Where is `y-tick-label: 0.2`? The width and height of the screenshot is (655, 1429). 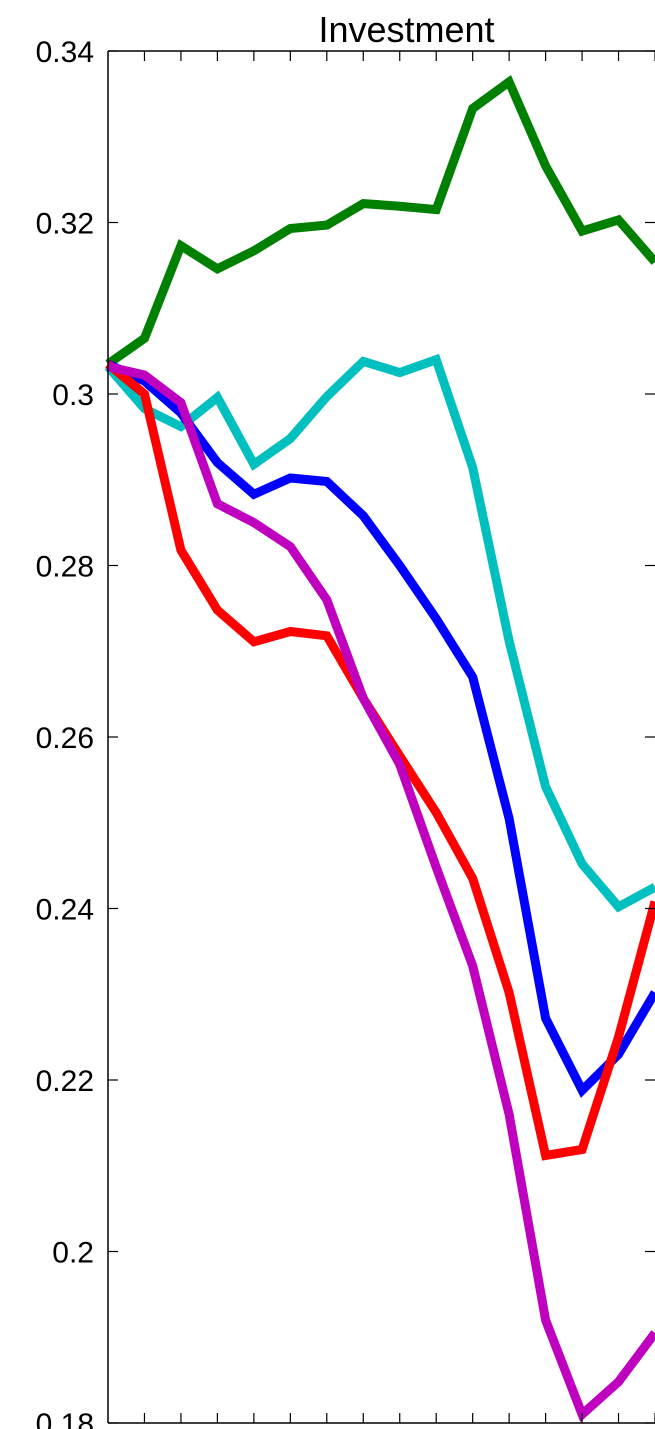
y-tick-label: 0.2 is located at coordinates (73, 1253).